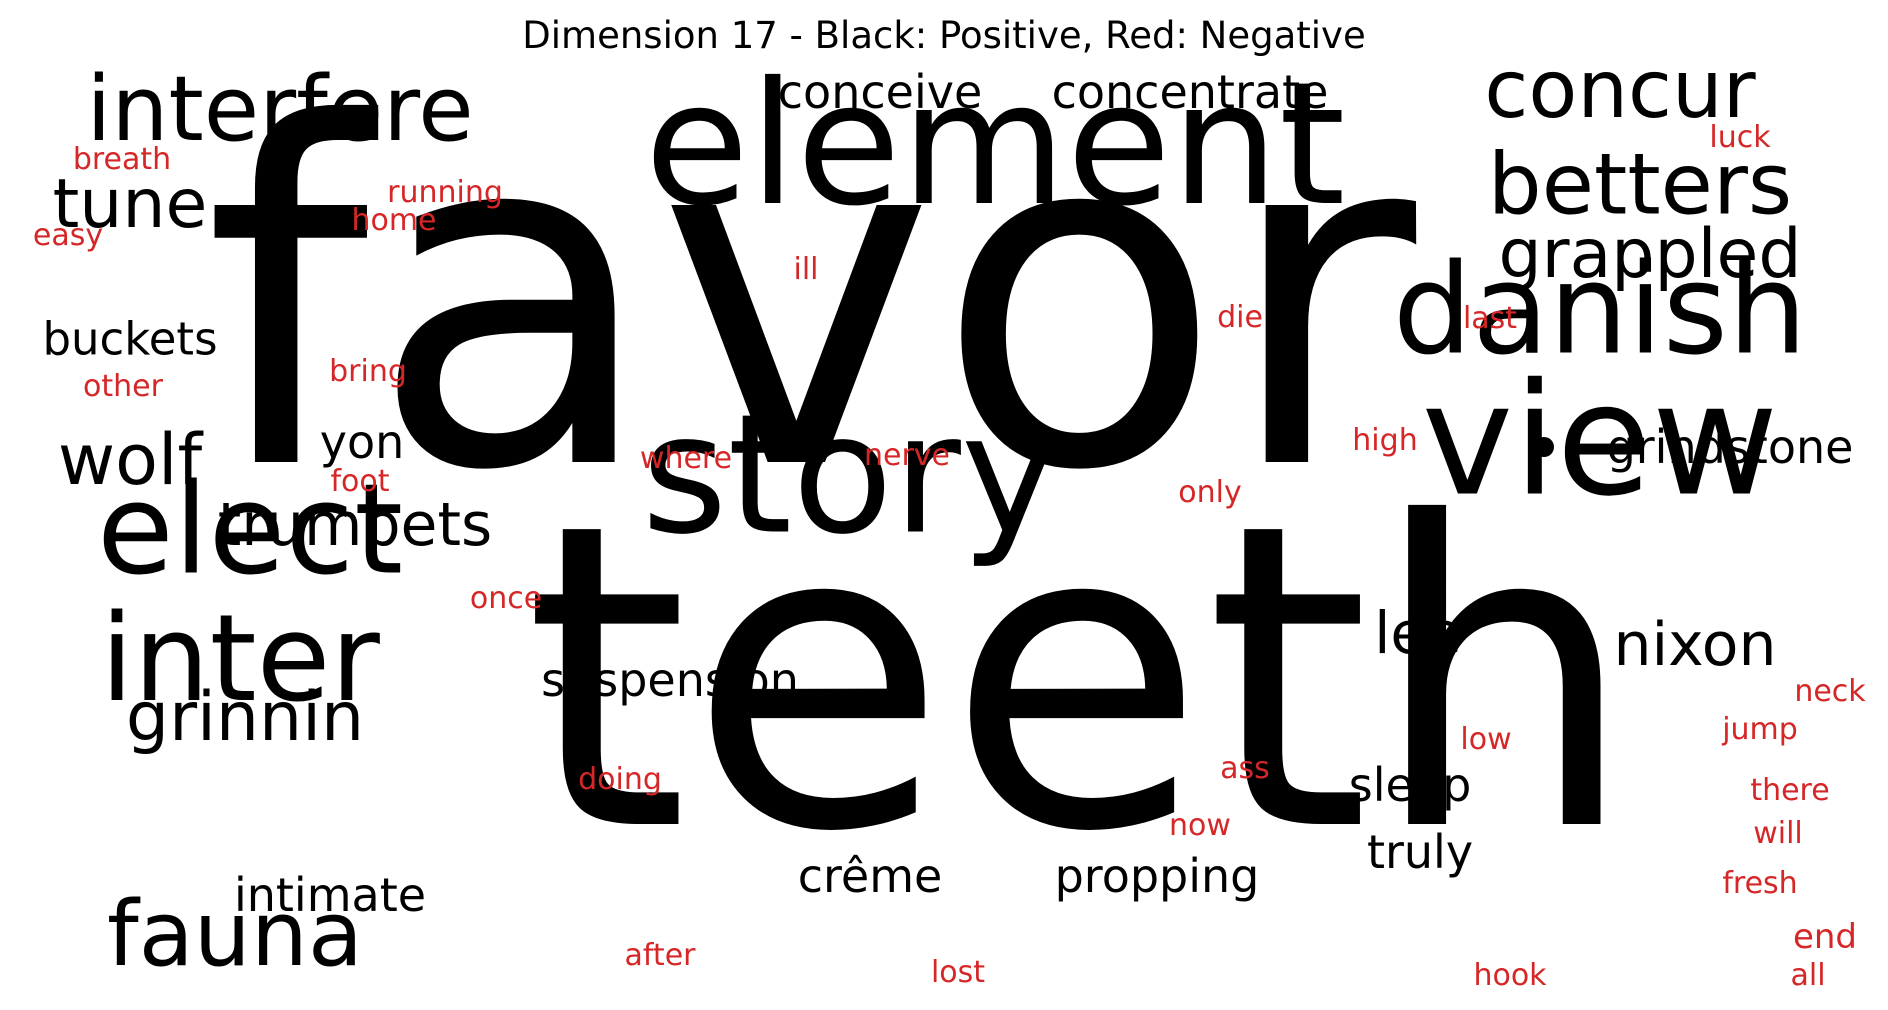 The image size is (1888, 1010). I want to click on word-negative-neck: neck, so click(1830, 691).